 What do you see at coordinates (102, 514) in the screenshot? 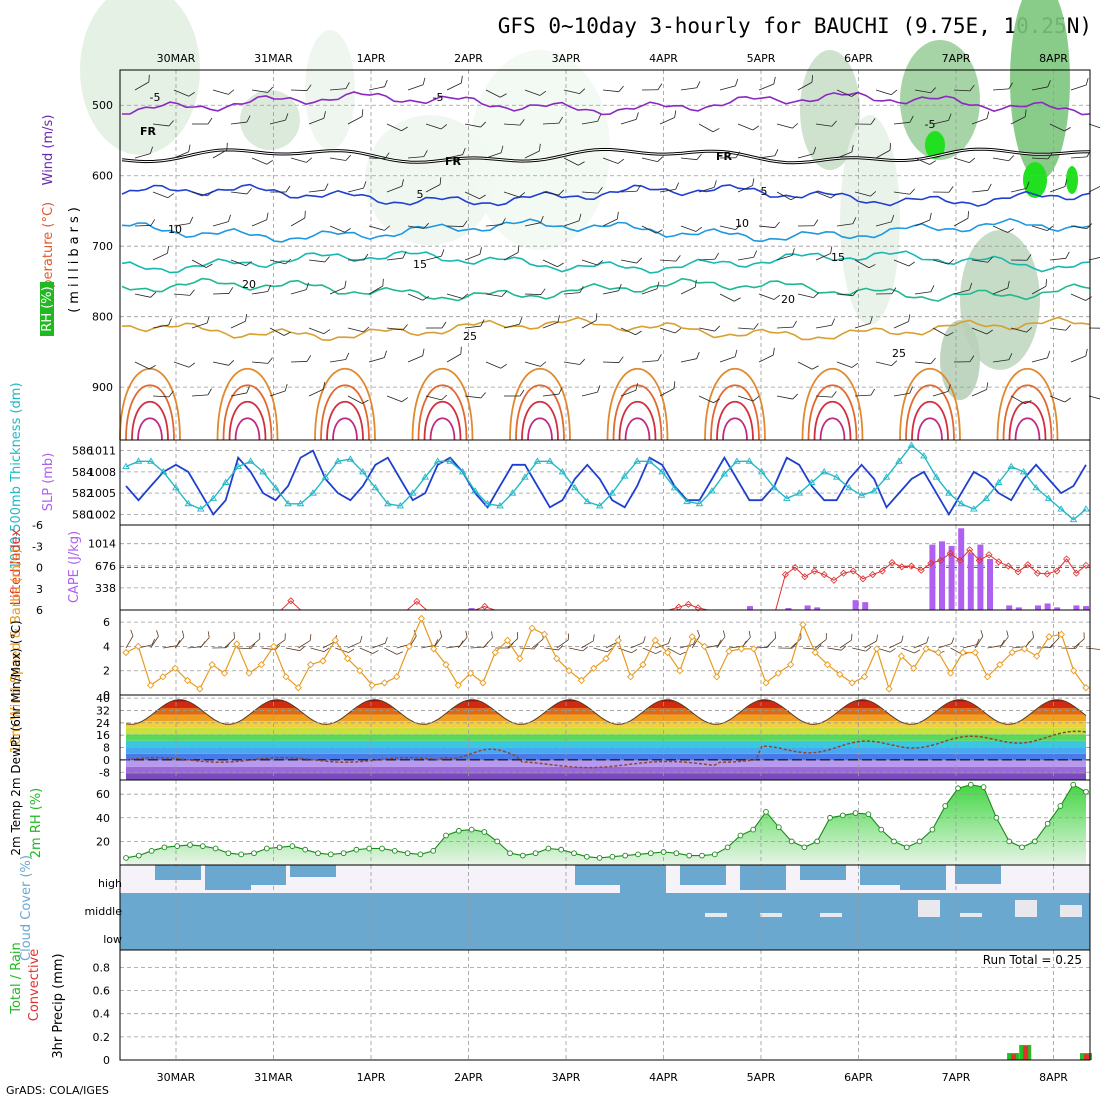
I see `slp-tick-1002: 1002` at bounding box center [102, 514].